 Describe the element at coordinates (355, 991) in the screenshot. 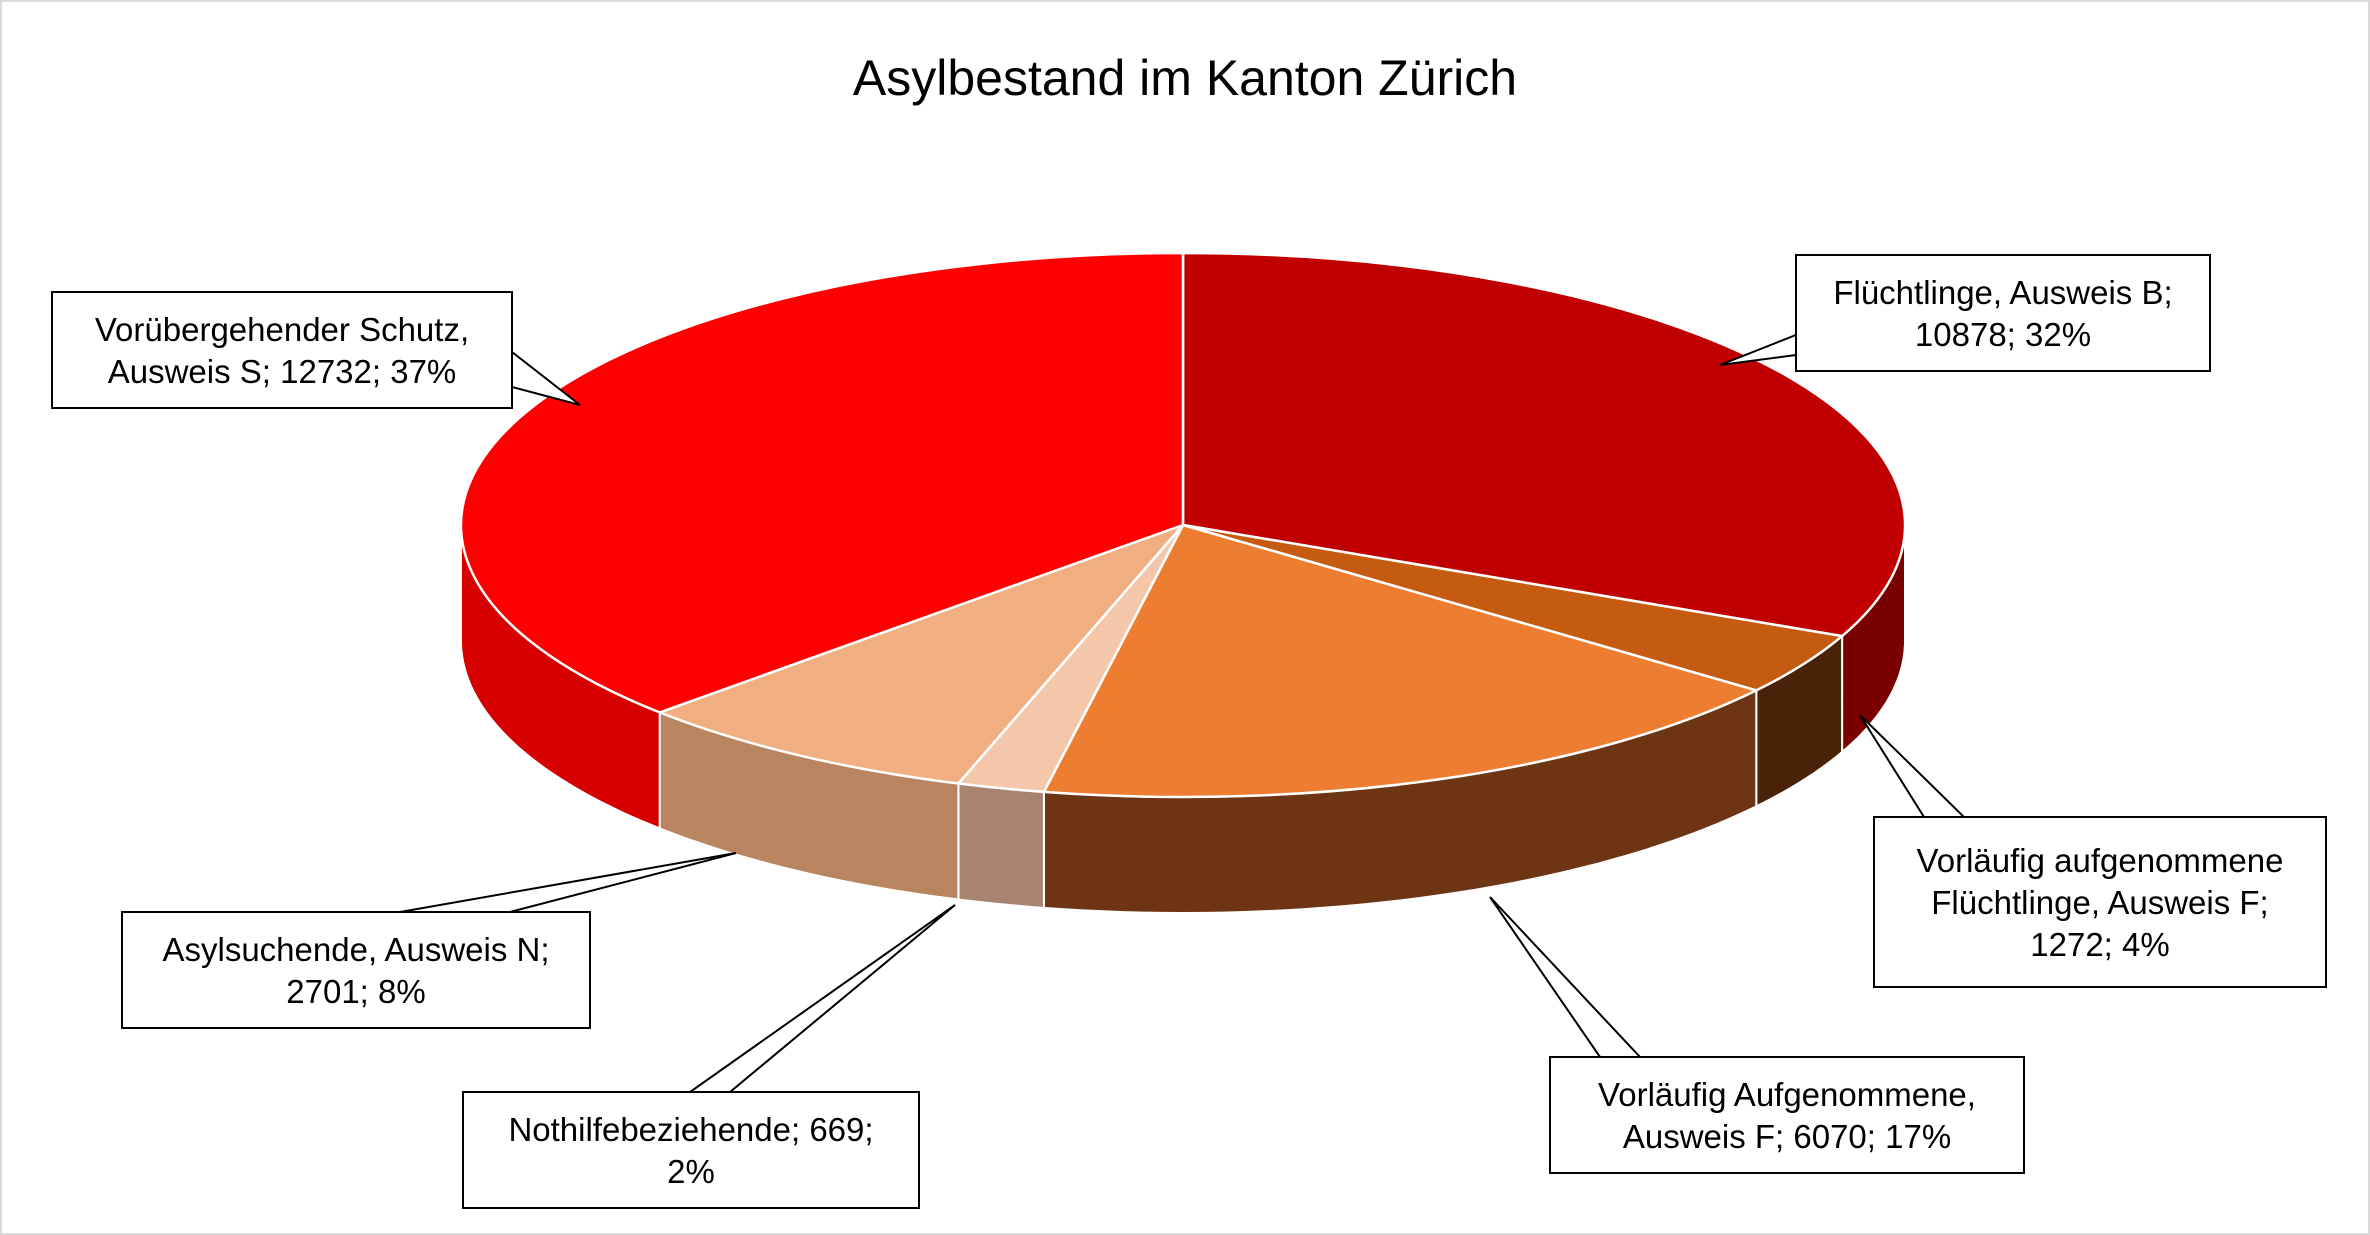

I see `data-label-text: 2701; 8%` at that location.